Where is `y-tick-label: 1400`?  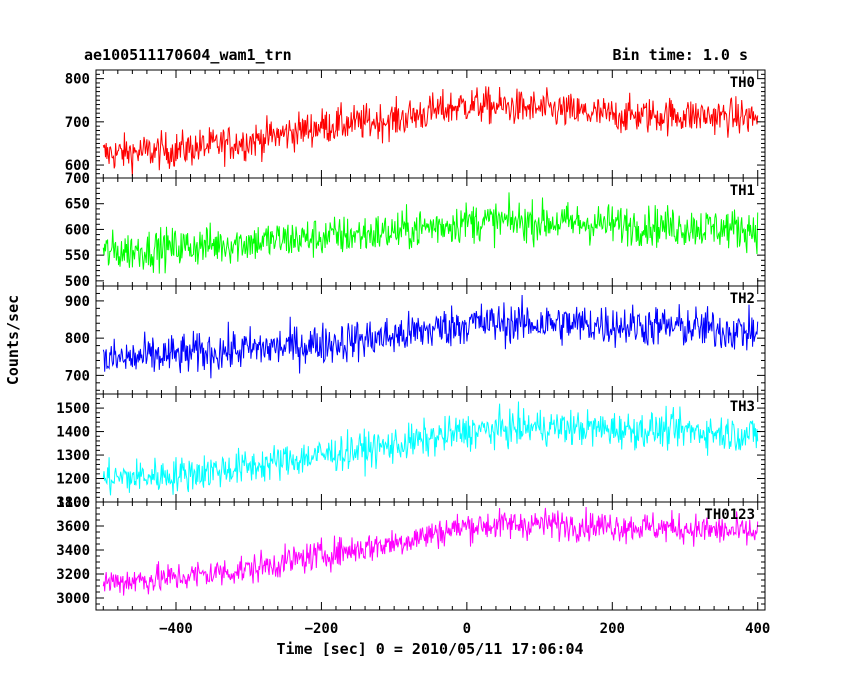 y-tick-label: 1400 is located at coordinates (73, 433).